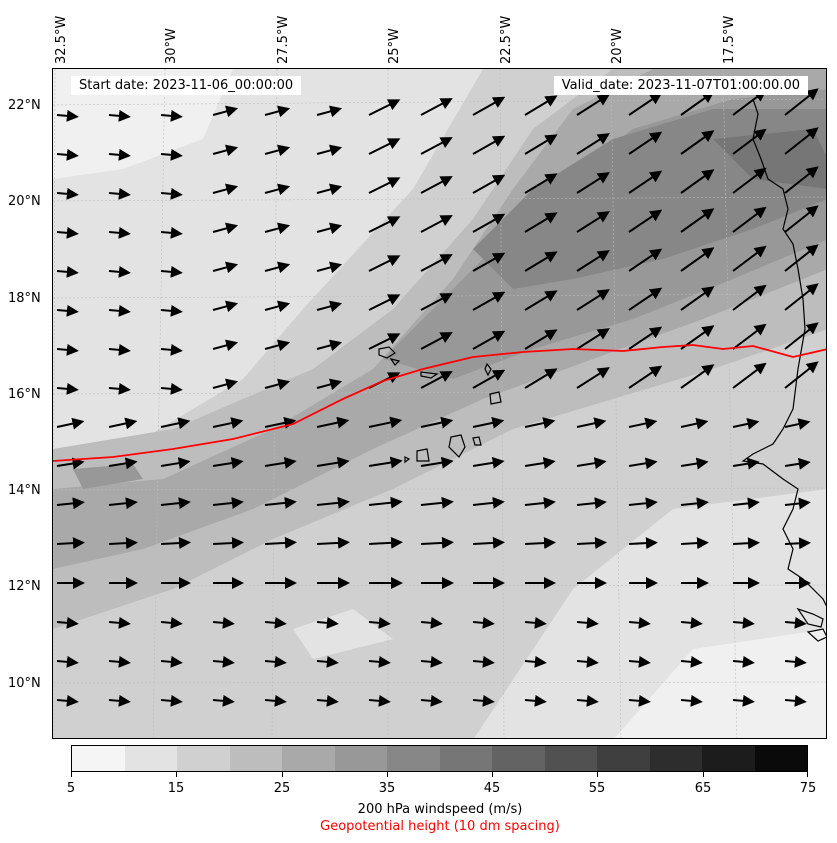 Image resolution: width=837 pixels, height=843 pixels. What do you see at coordinates (24, 394) in the screenshot?
I see `lat-label-16n: 16°N` at bounding box center [24, 394].